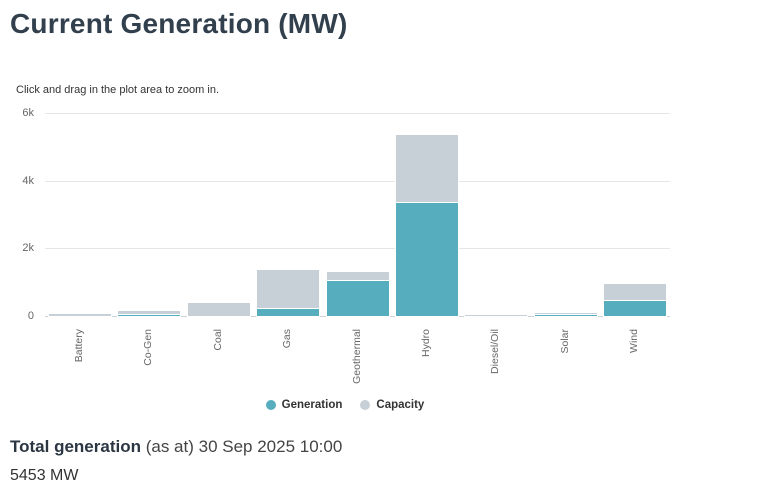 The image size is (758, 501). Describe the element at coordinates (28, 248) in the screenshot. I see `y-tick-2k: 2k` at that location.